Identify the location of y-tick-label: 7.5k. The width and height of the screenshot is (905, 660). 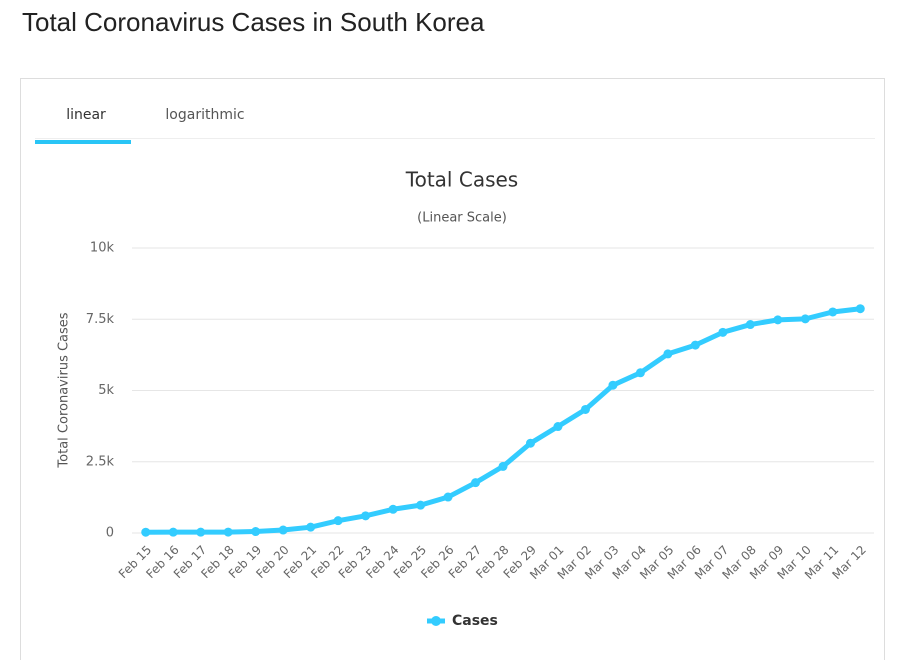
(100, 319).